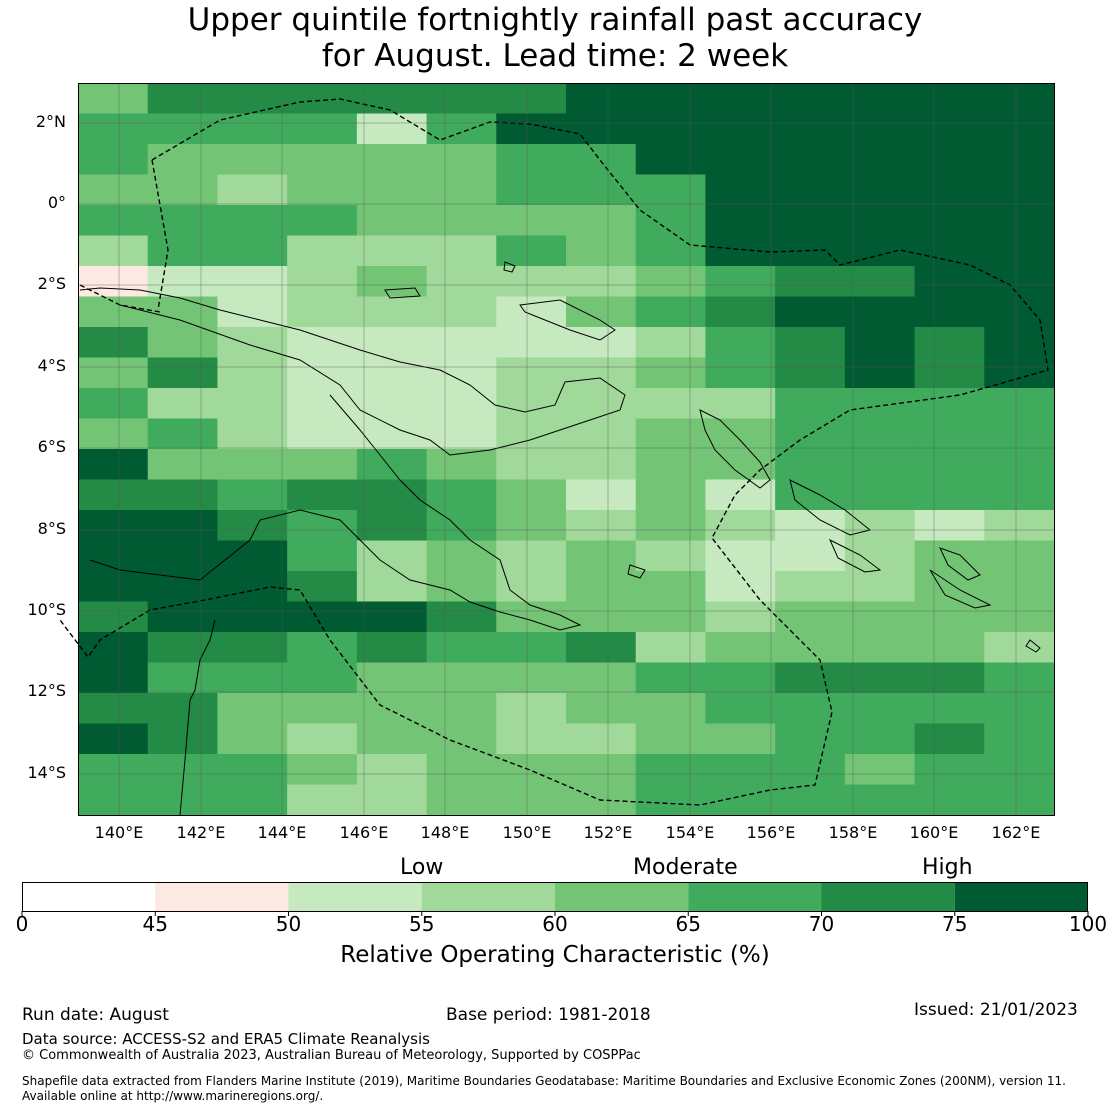 This screenshot has height=1110, width=1110. Describe the element at coordinates (51, 446) in the screenshot. I see `latitude-label: 6°S` at that location.